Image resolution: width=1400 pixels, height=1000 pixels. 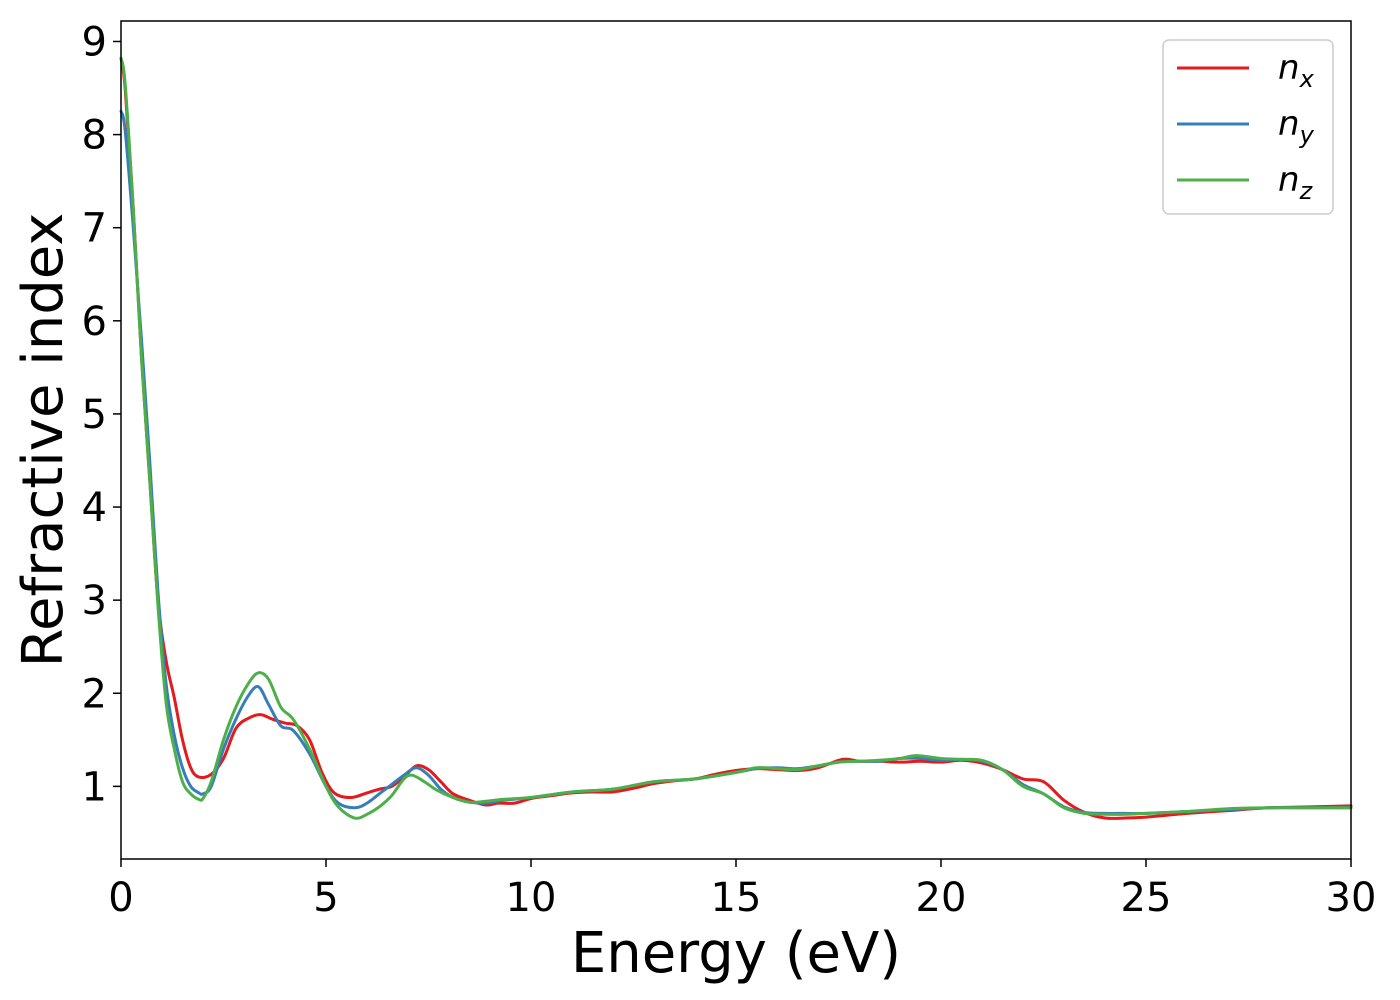 What do you see at coordinates (94, 787) in the screenshot?
I see `y-tick-label: 1` at bounding box center [94, 787].